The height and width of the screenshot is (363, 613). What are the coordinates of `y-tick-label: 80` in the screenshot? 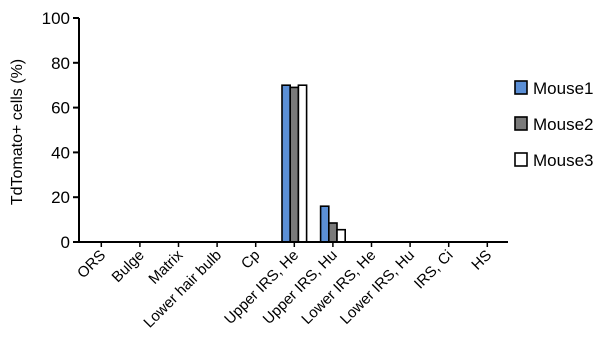 It's located at (60, 63).